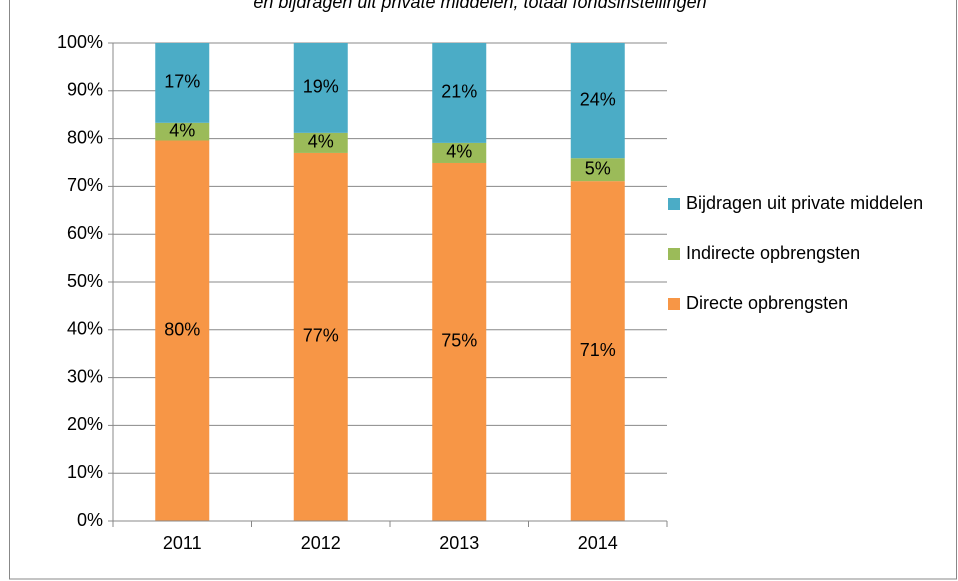 The height and width of the screenshot is (581, 958). Describe the element at coordinates (598, 543) in the screenshot. I see `x-tick-label: 2014` at that location.